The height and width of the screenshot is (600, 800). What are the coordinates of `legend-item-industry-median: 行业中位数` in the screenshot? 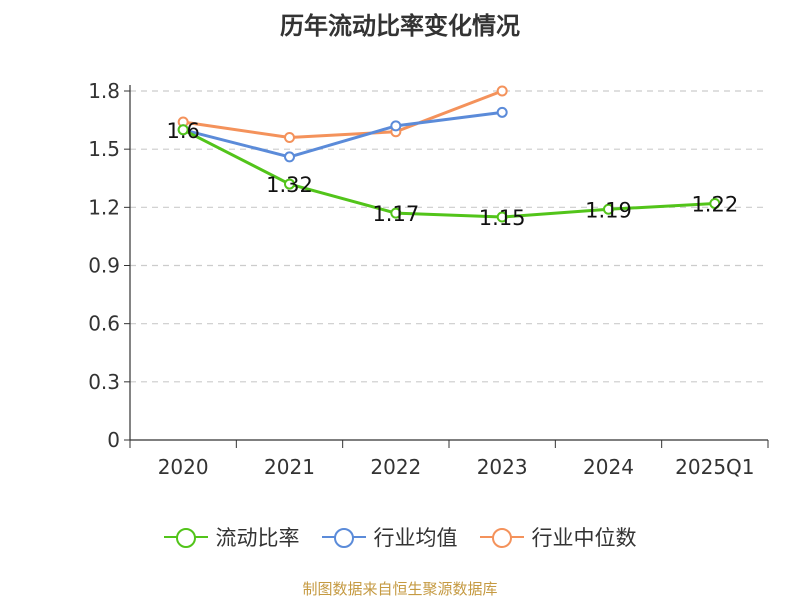 It's located at (558, 537).